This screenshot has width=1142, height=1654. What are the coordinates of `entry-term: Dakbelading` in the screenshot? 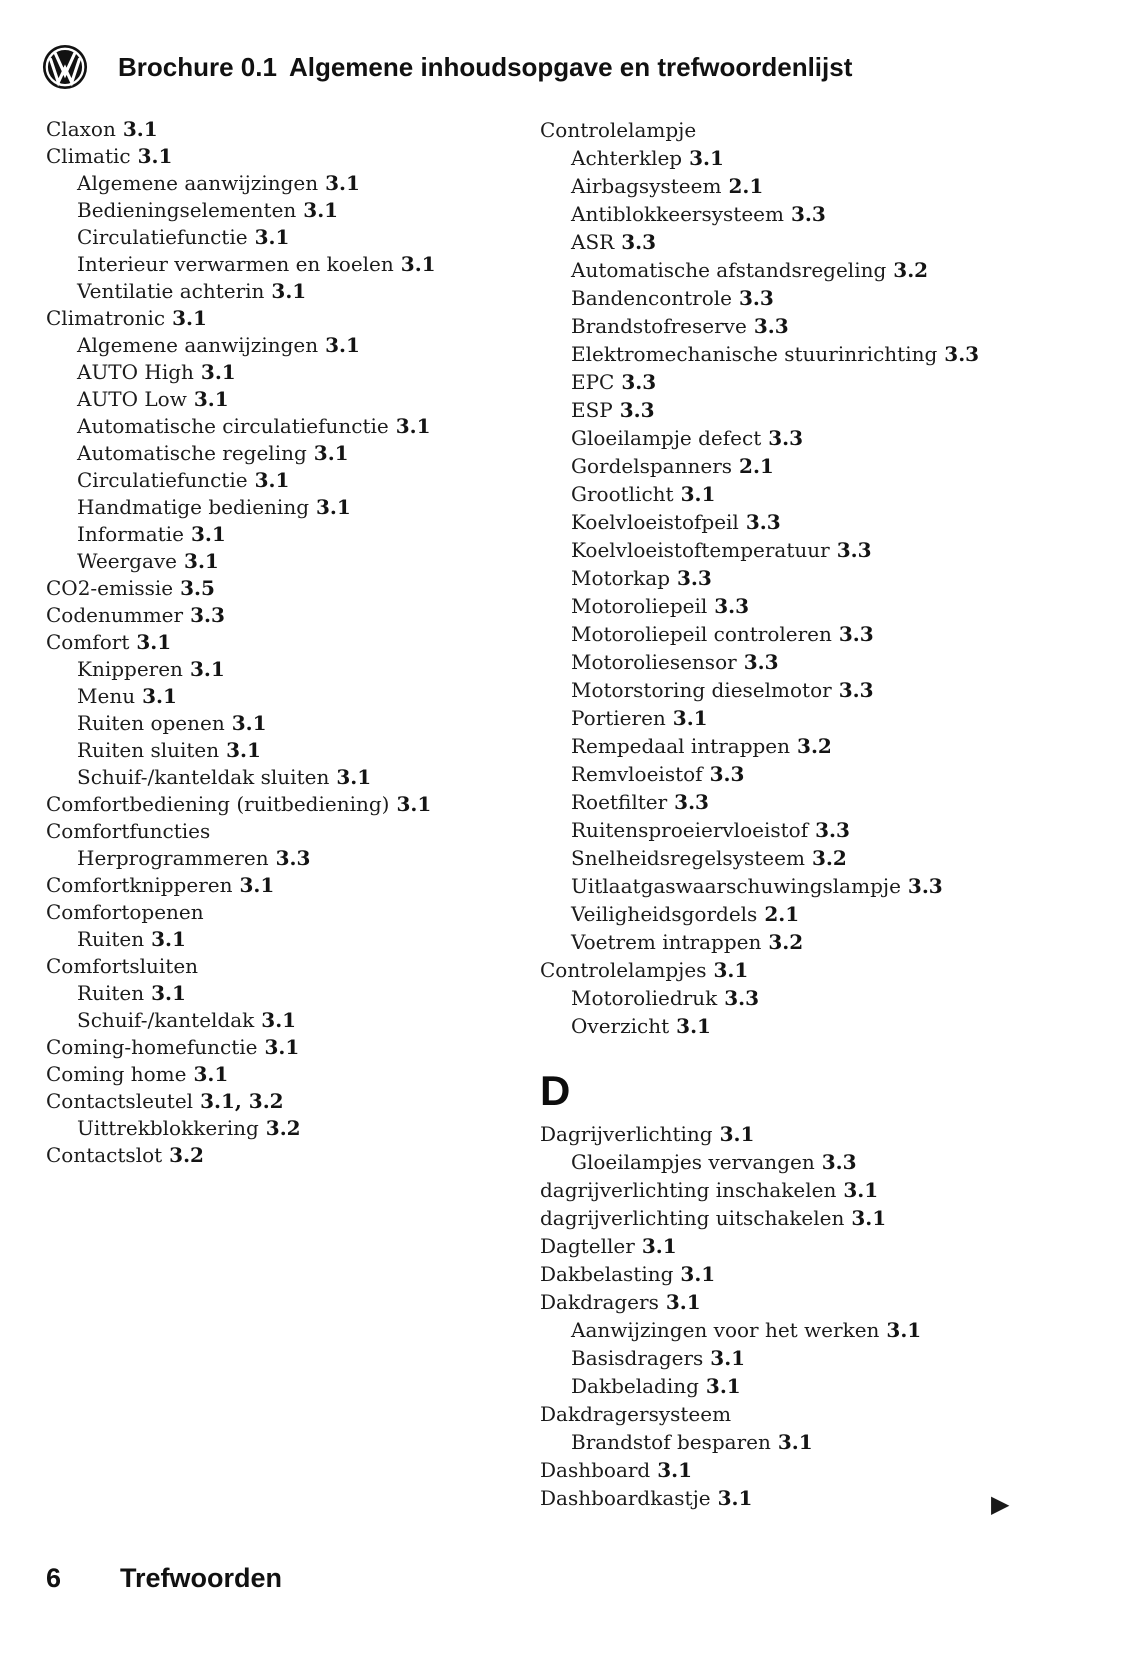 It's located at (635, 1386).